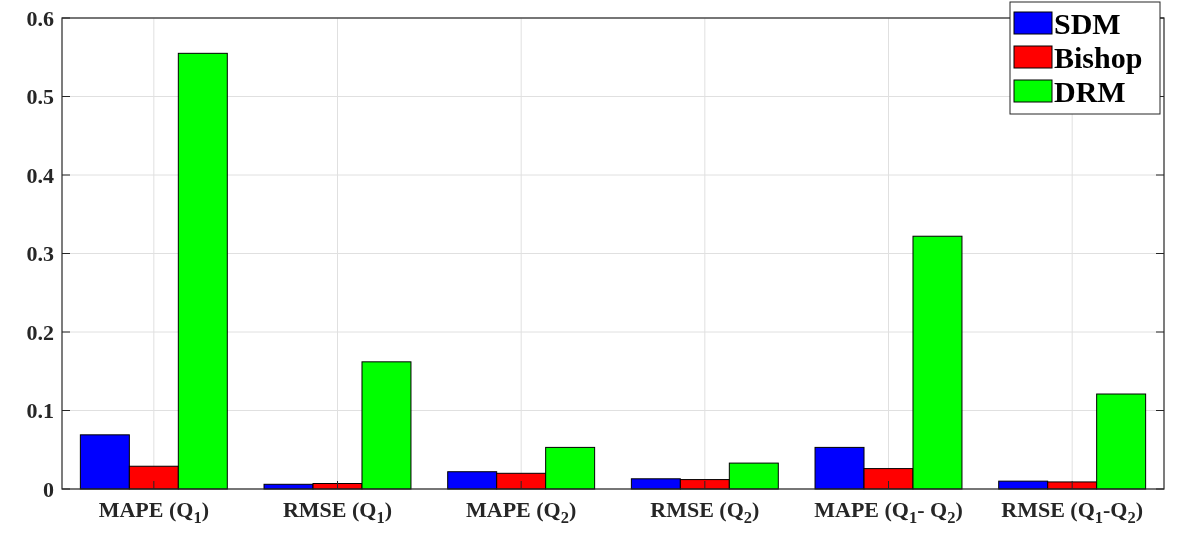 This screenshot has height=536, width=1178. Describe the element at coordinates (40, 18) in the screenshot. I see `y-tick-label: 0.6` at that location.